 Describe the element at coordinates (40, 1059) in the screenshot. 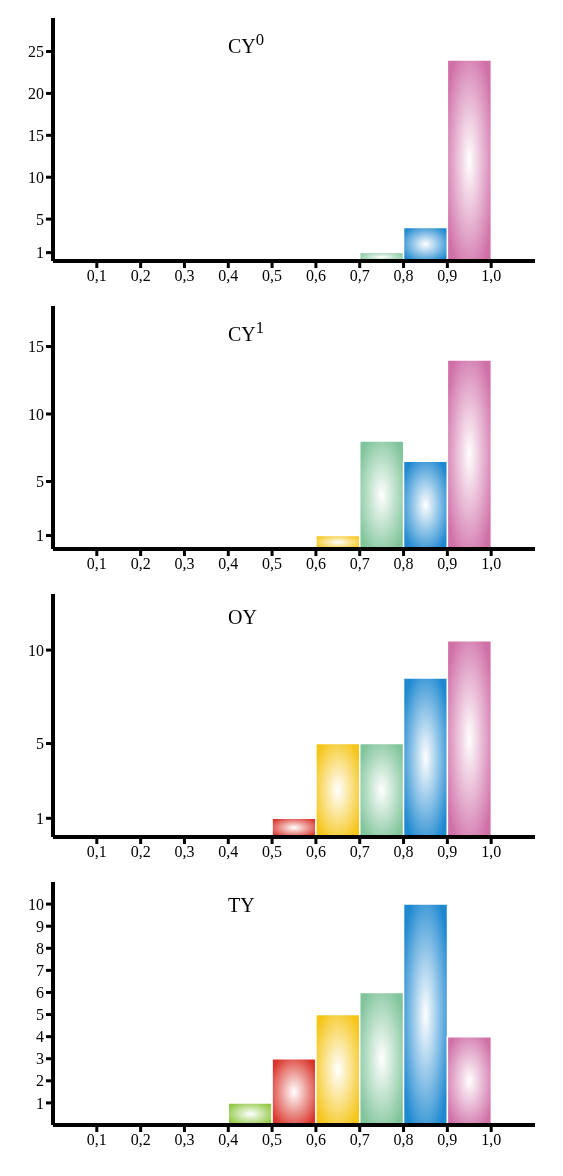

I see `y-tick-label: 3` at that location.